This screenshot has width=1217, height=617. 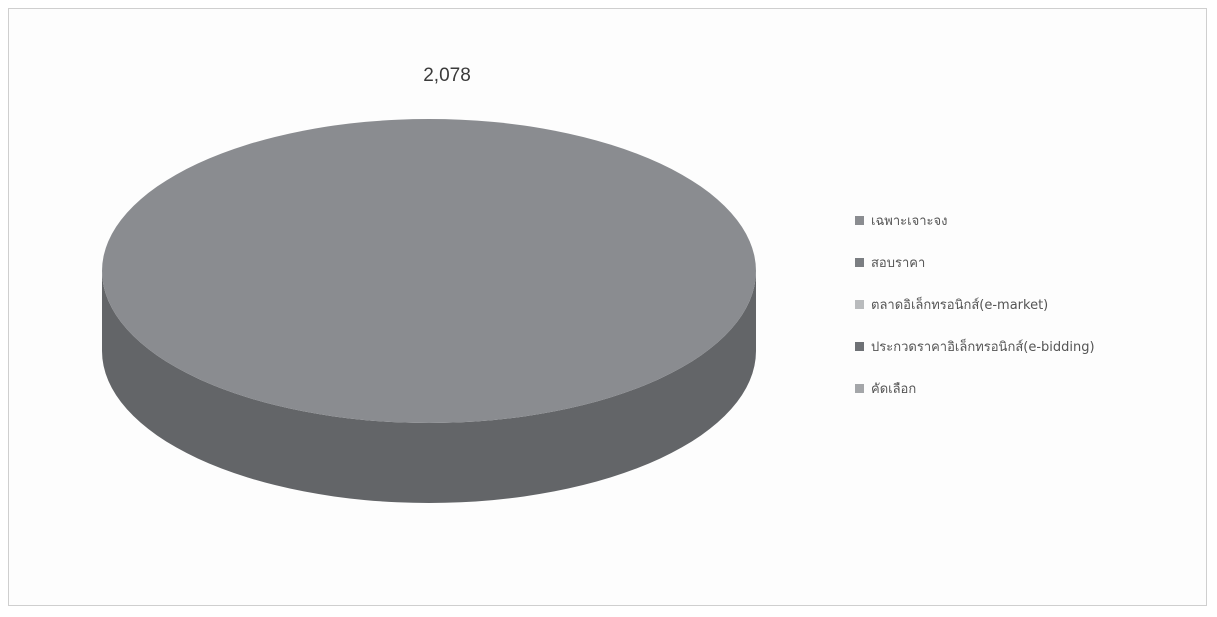 I want to click on data-label: 2,078, so click(x=447, y=75).